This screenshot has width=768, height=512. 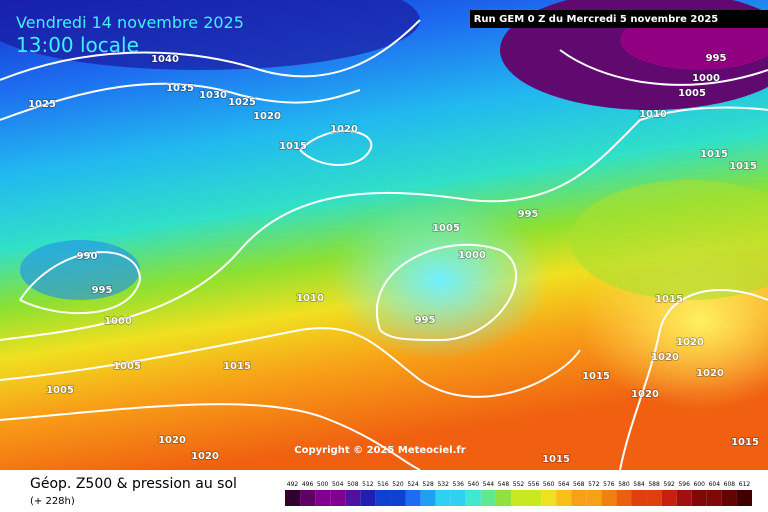 What do you see at coordinates (654, 484) in the screenshot?
I see `legend-label: 588` at bounding box center [654, 484].